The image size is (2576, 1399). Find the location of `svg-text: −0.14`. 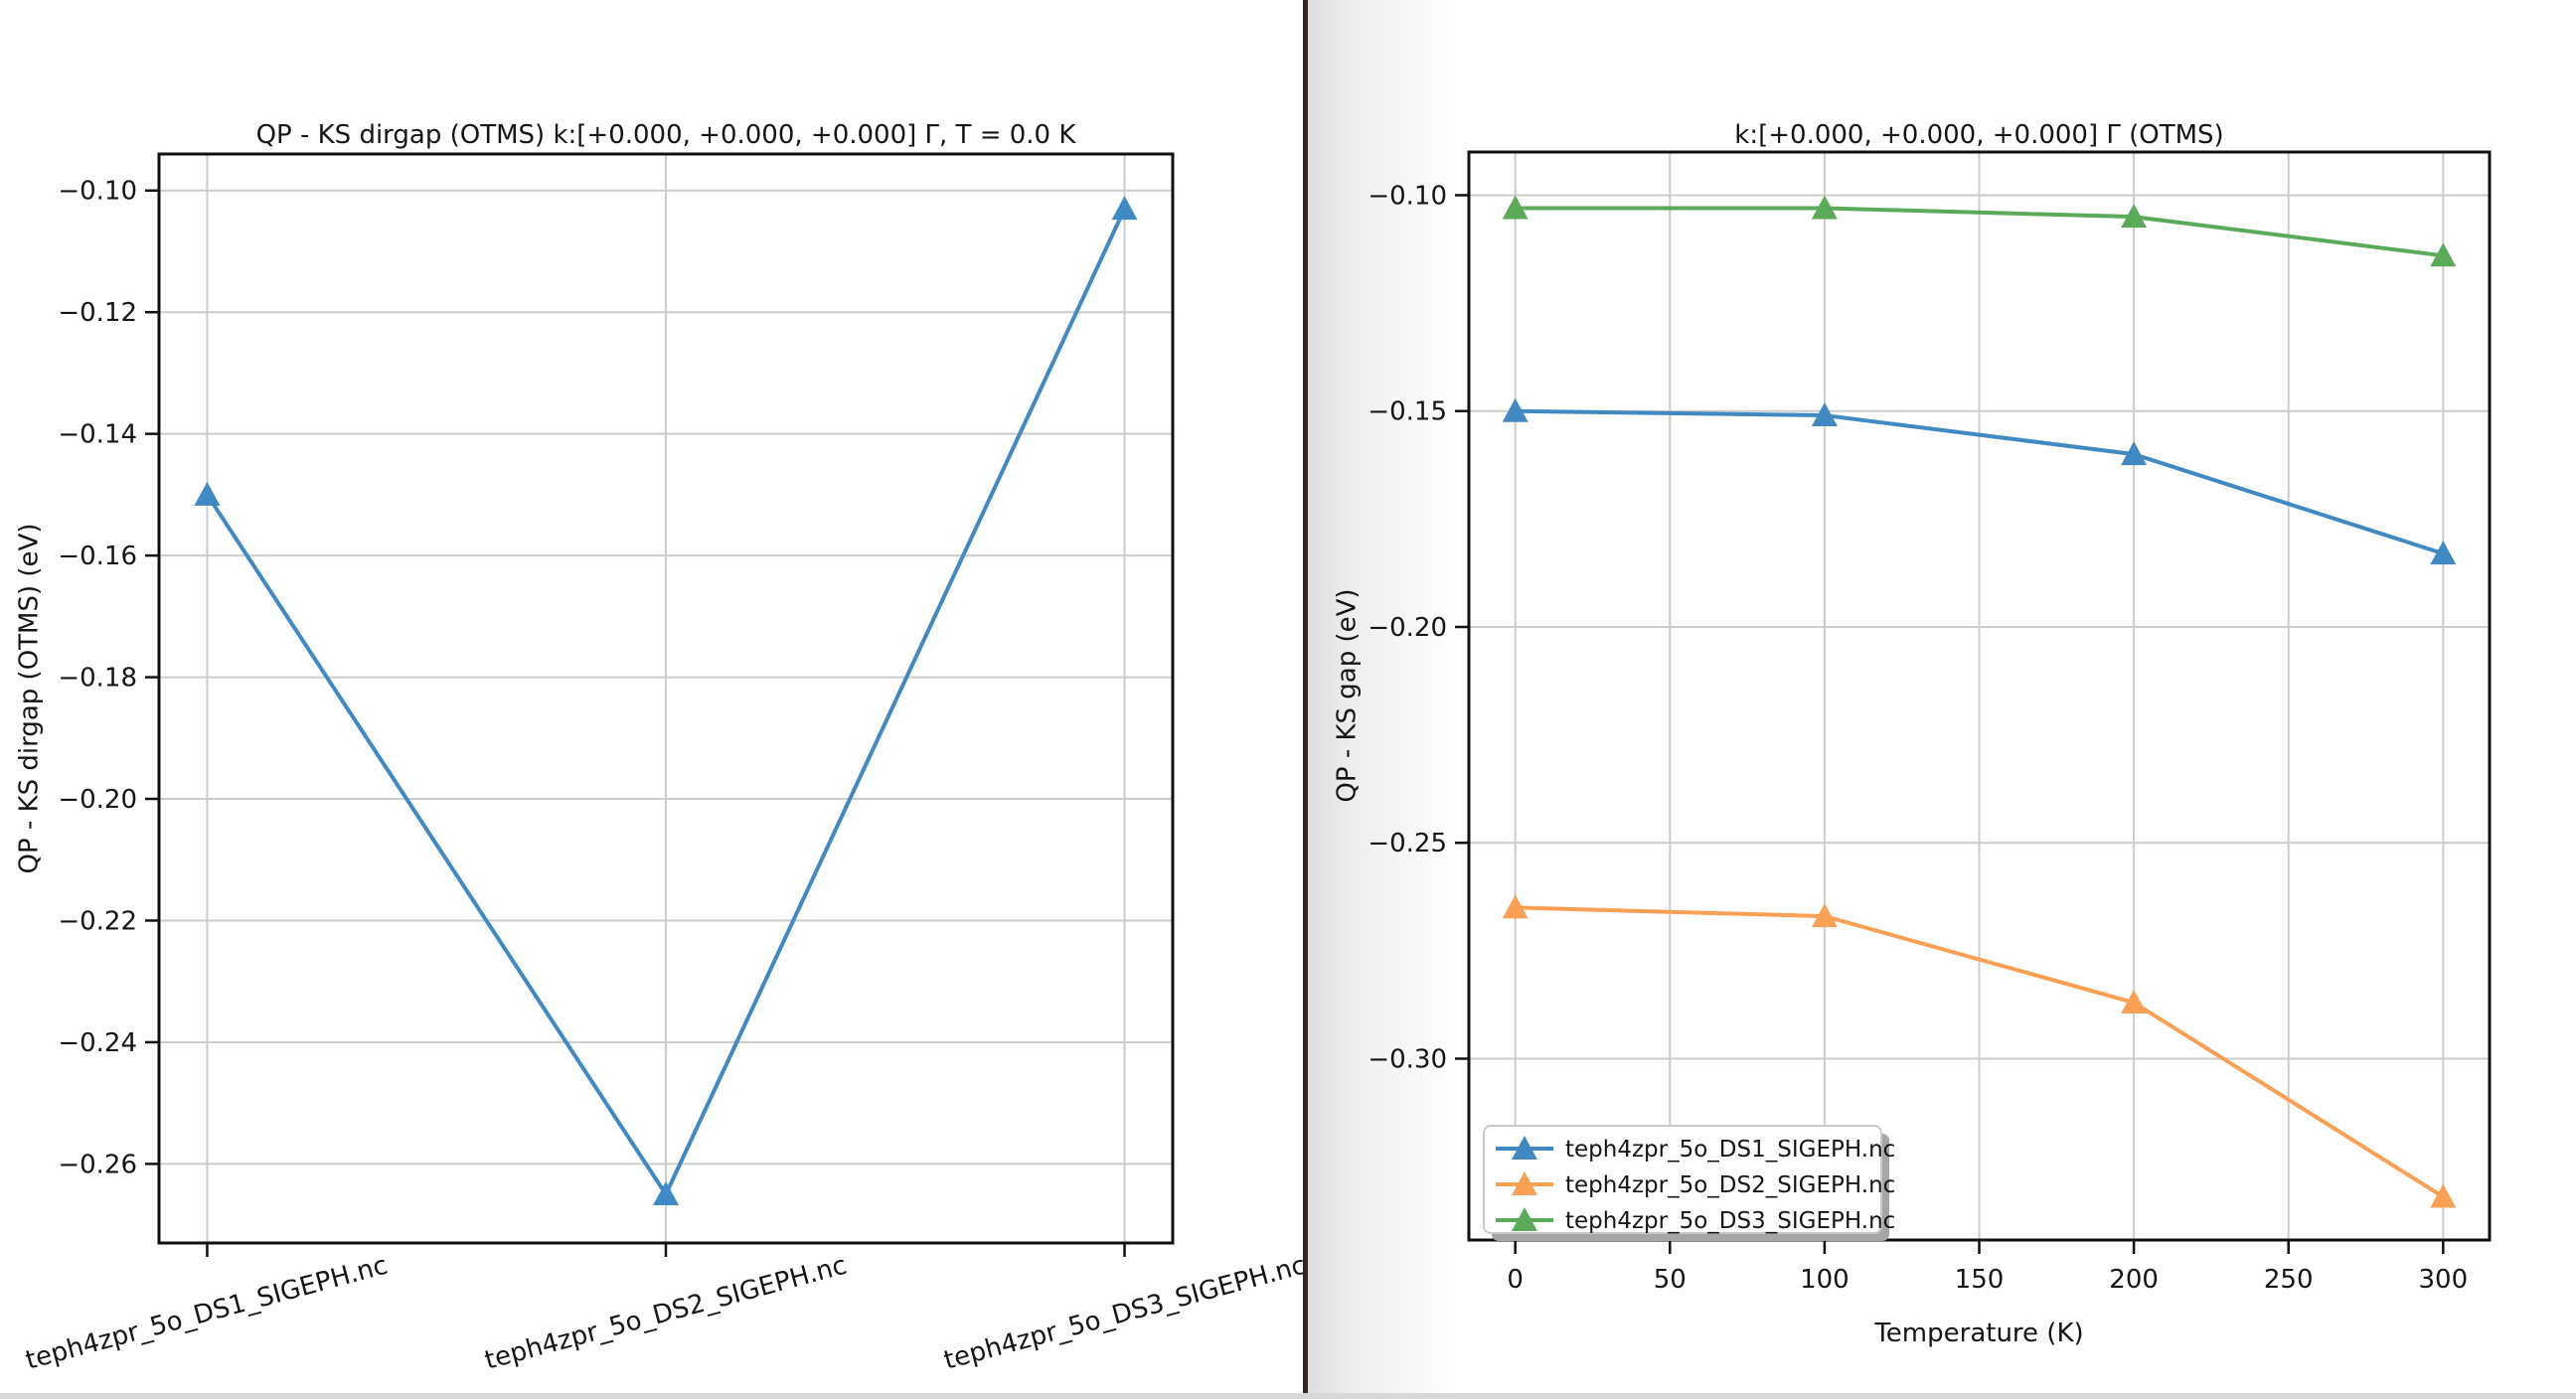

svg-text: −0.14 is located at coordinates (97, 435).